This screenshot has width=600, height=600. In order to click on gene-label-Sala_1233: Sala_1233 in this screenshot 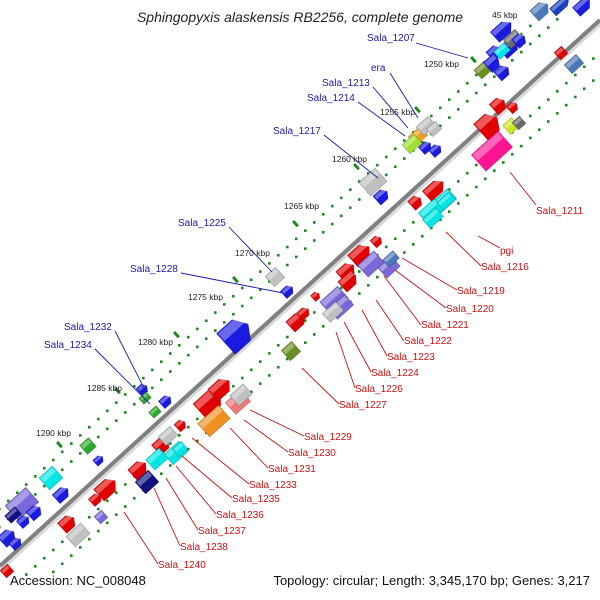, I will do `click(273, 485)`.